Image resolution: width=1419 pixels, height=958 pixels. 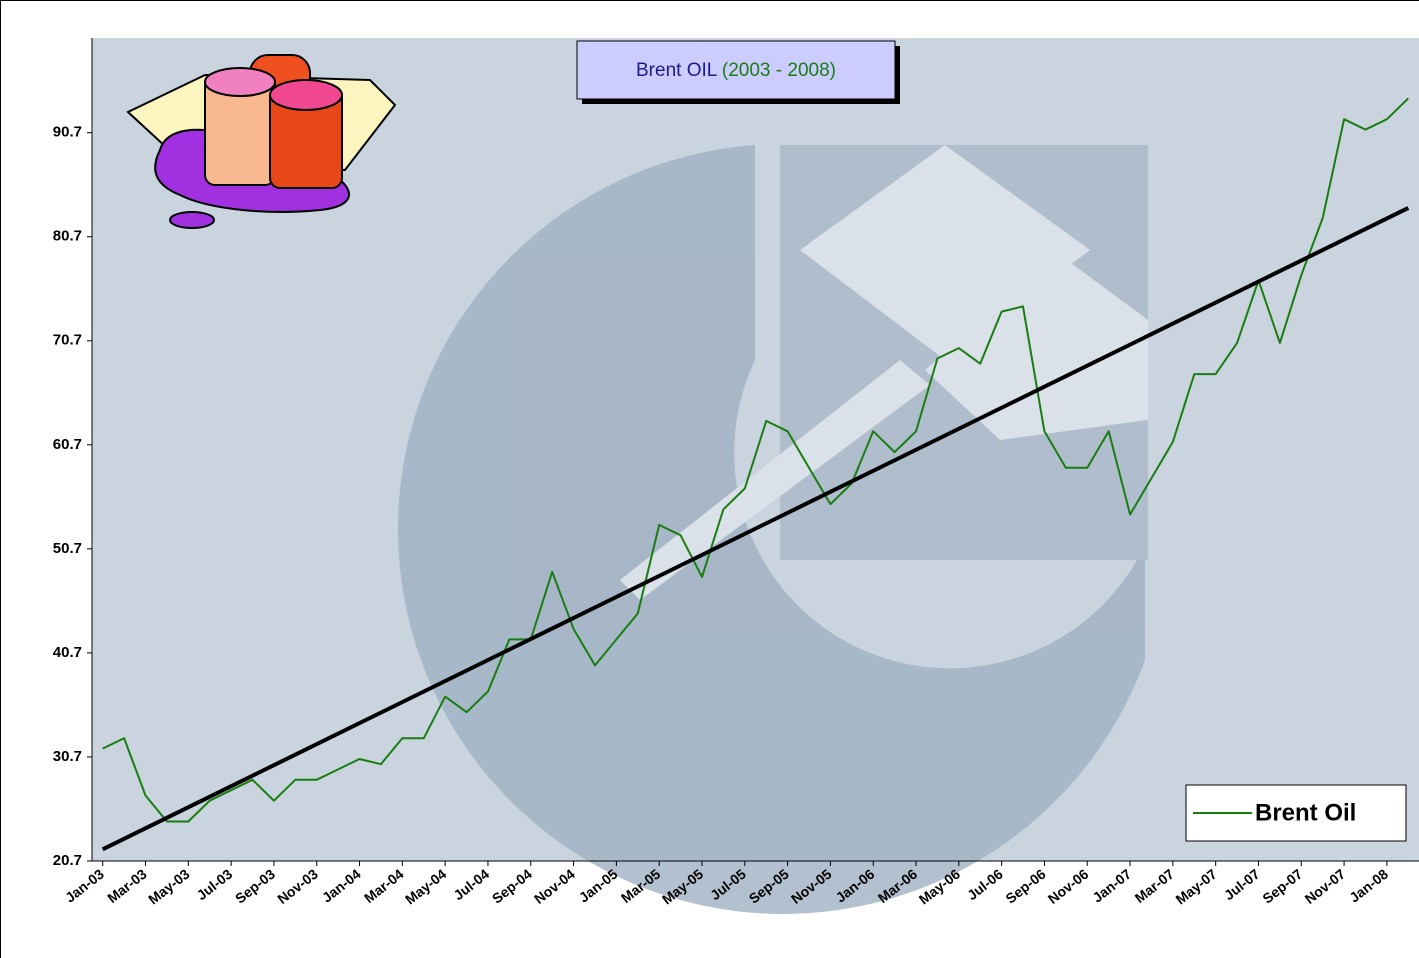 What do you see at coordinates (1305, 812) in the screenshot?
I see `legend-label: Brent Oil` at bounding box center [1305, 812].